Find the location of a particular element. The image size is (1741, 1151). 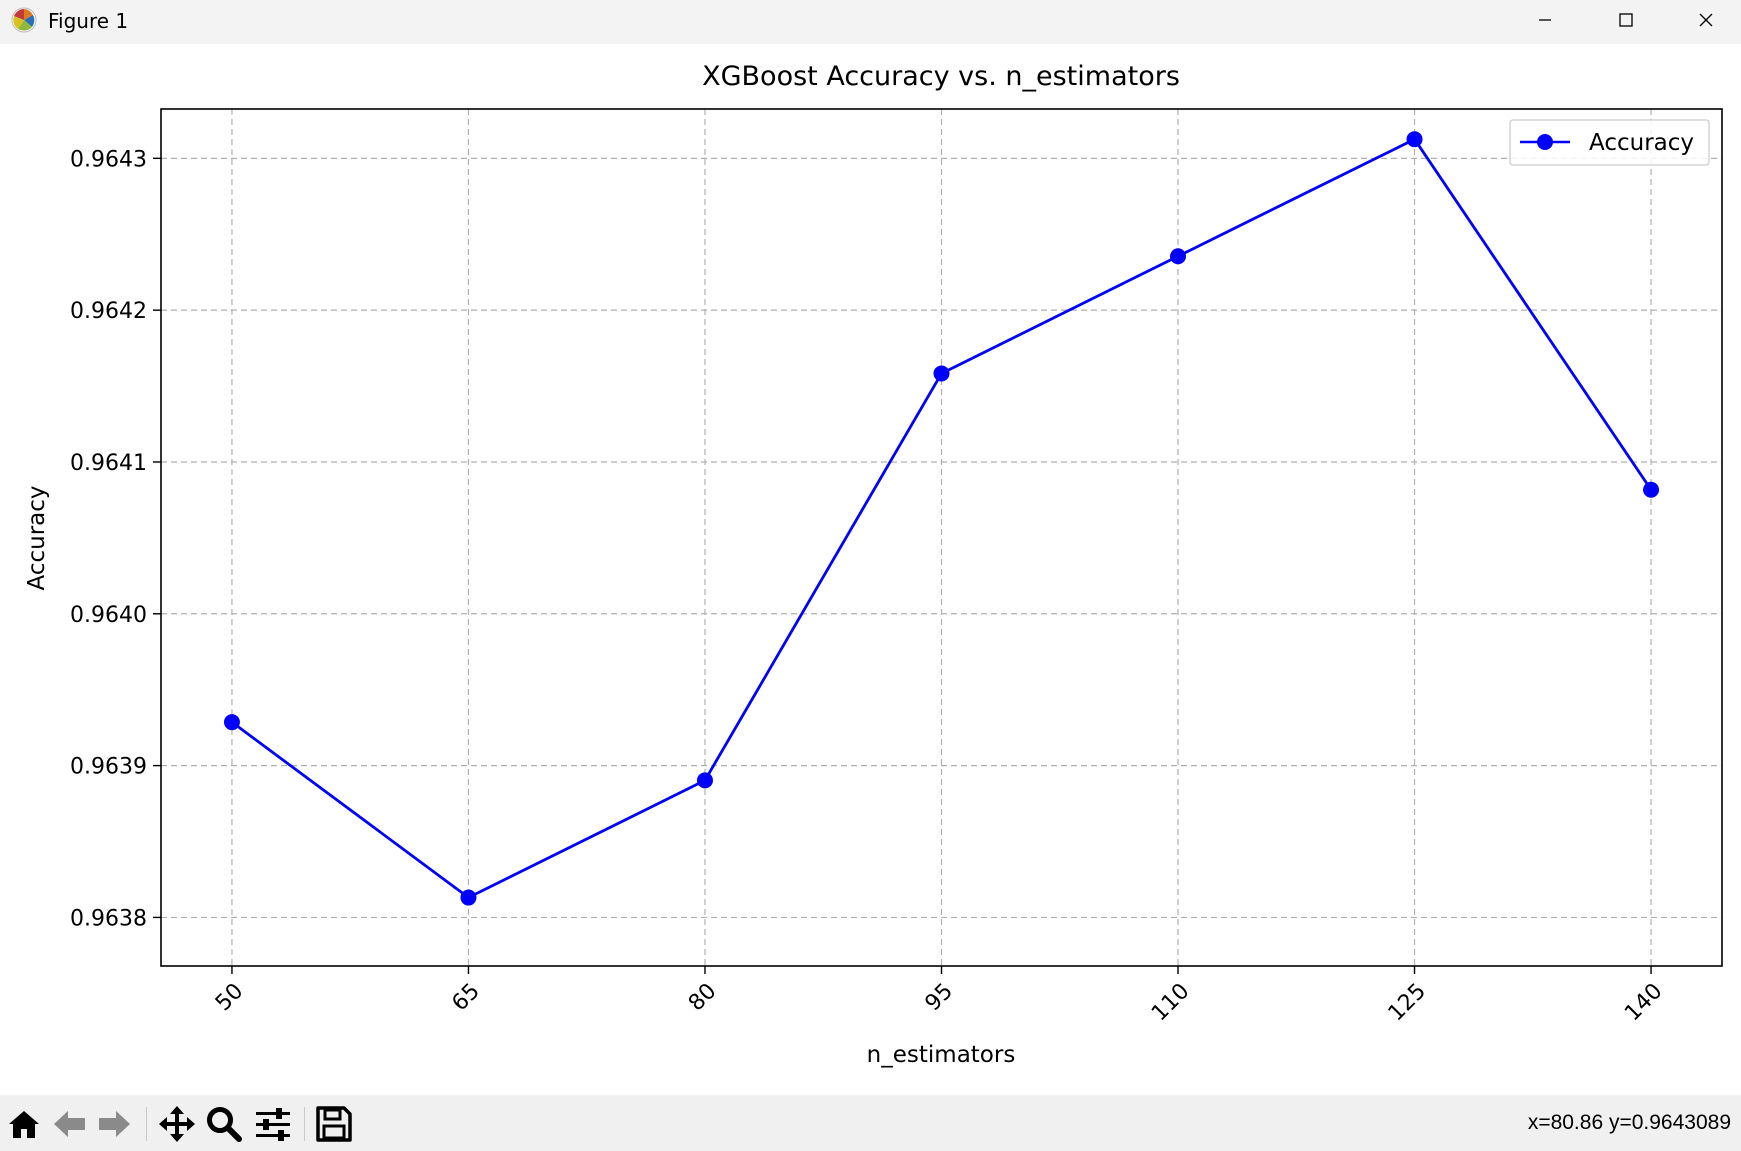

save-button is located at coordinates (334, 1124).